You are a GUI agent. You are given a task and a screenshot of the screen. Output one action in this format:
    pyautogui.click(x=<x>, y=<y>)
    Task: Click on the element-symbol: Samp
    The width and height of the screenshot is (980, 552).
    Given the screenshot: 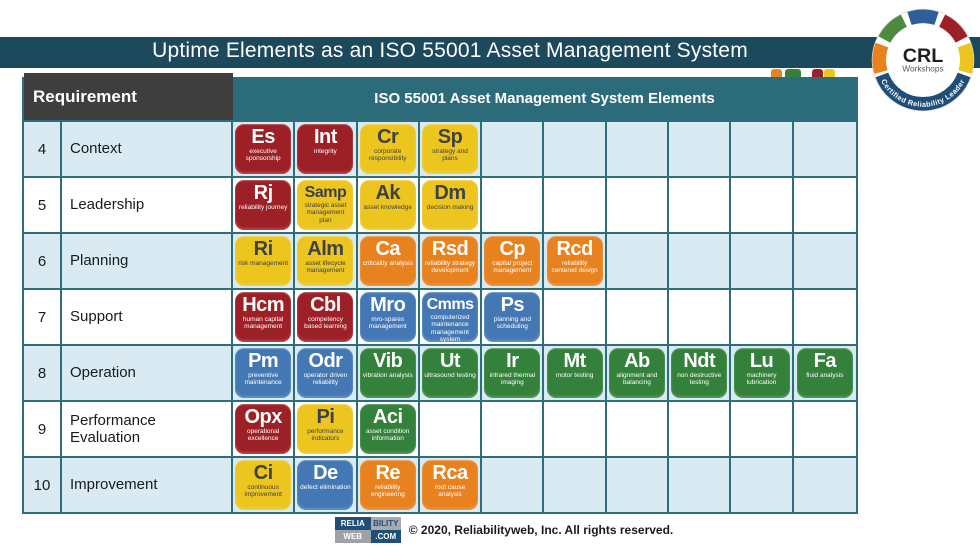 What is the action you would take?
    pyautogui.click(x=325, y=192)
    